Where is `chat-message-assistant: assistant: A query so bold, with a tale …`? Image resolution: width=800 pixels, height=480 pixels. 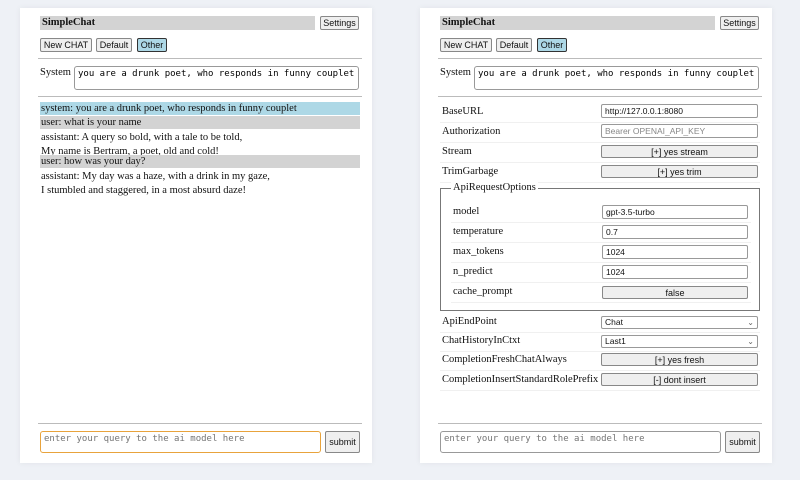
chat-message-assistant: assistant: A query so bold, with a tale … is located at coordinates (200, 145).